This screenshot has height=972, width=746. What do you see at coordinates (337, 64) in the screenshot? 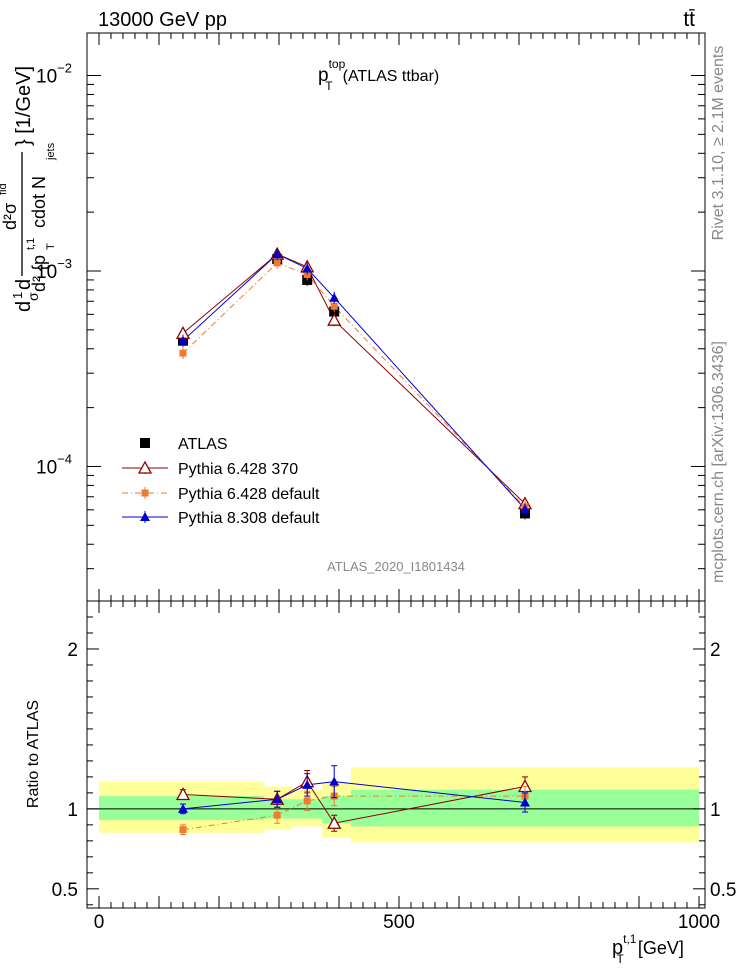
I see `main-title-sup: top` at bounding box center [337, 64].